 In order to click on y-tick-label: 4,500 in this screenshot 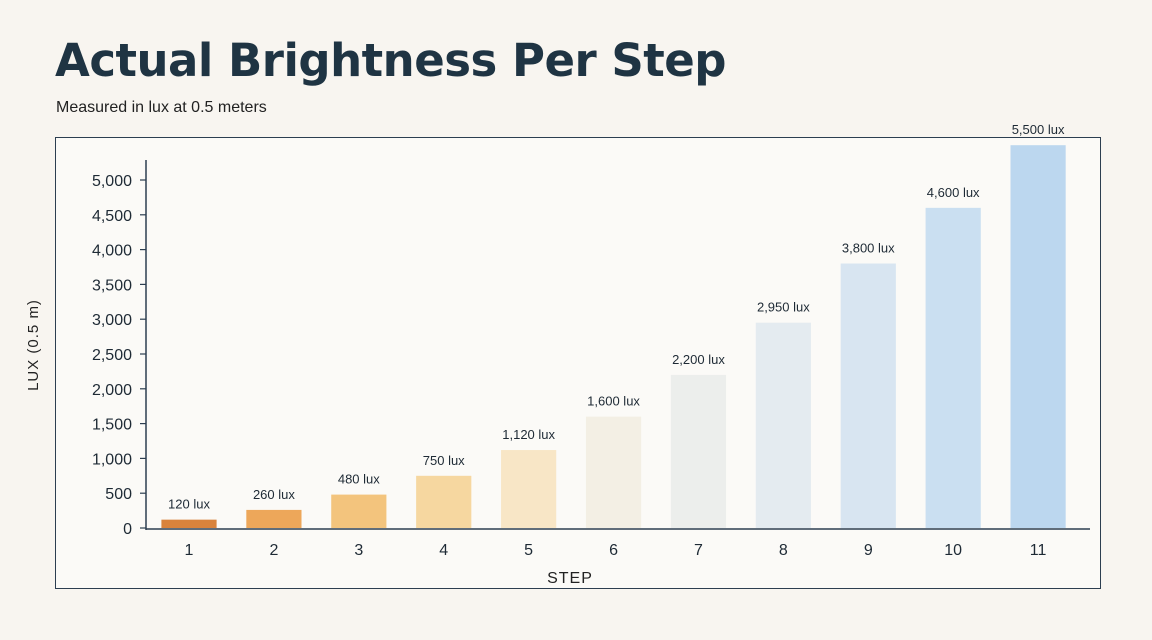, I will do `click(112, 216)`.